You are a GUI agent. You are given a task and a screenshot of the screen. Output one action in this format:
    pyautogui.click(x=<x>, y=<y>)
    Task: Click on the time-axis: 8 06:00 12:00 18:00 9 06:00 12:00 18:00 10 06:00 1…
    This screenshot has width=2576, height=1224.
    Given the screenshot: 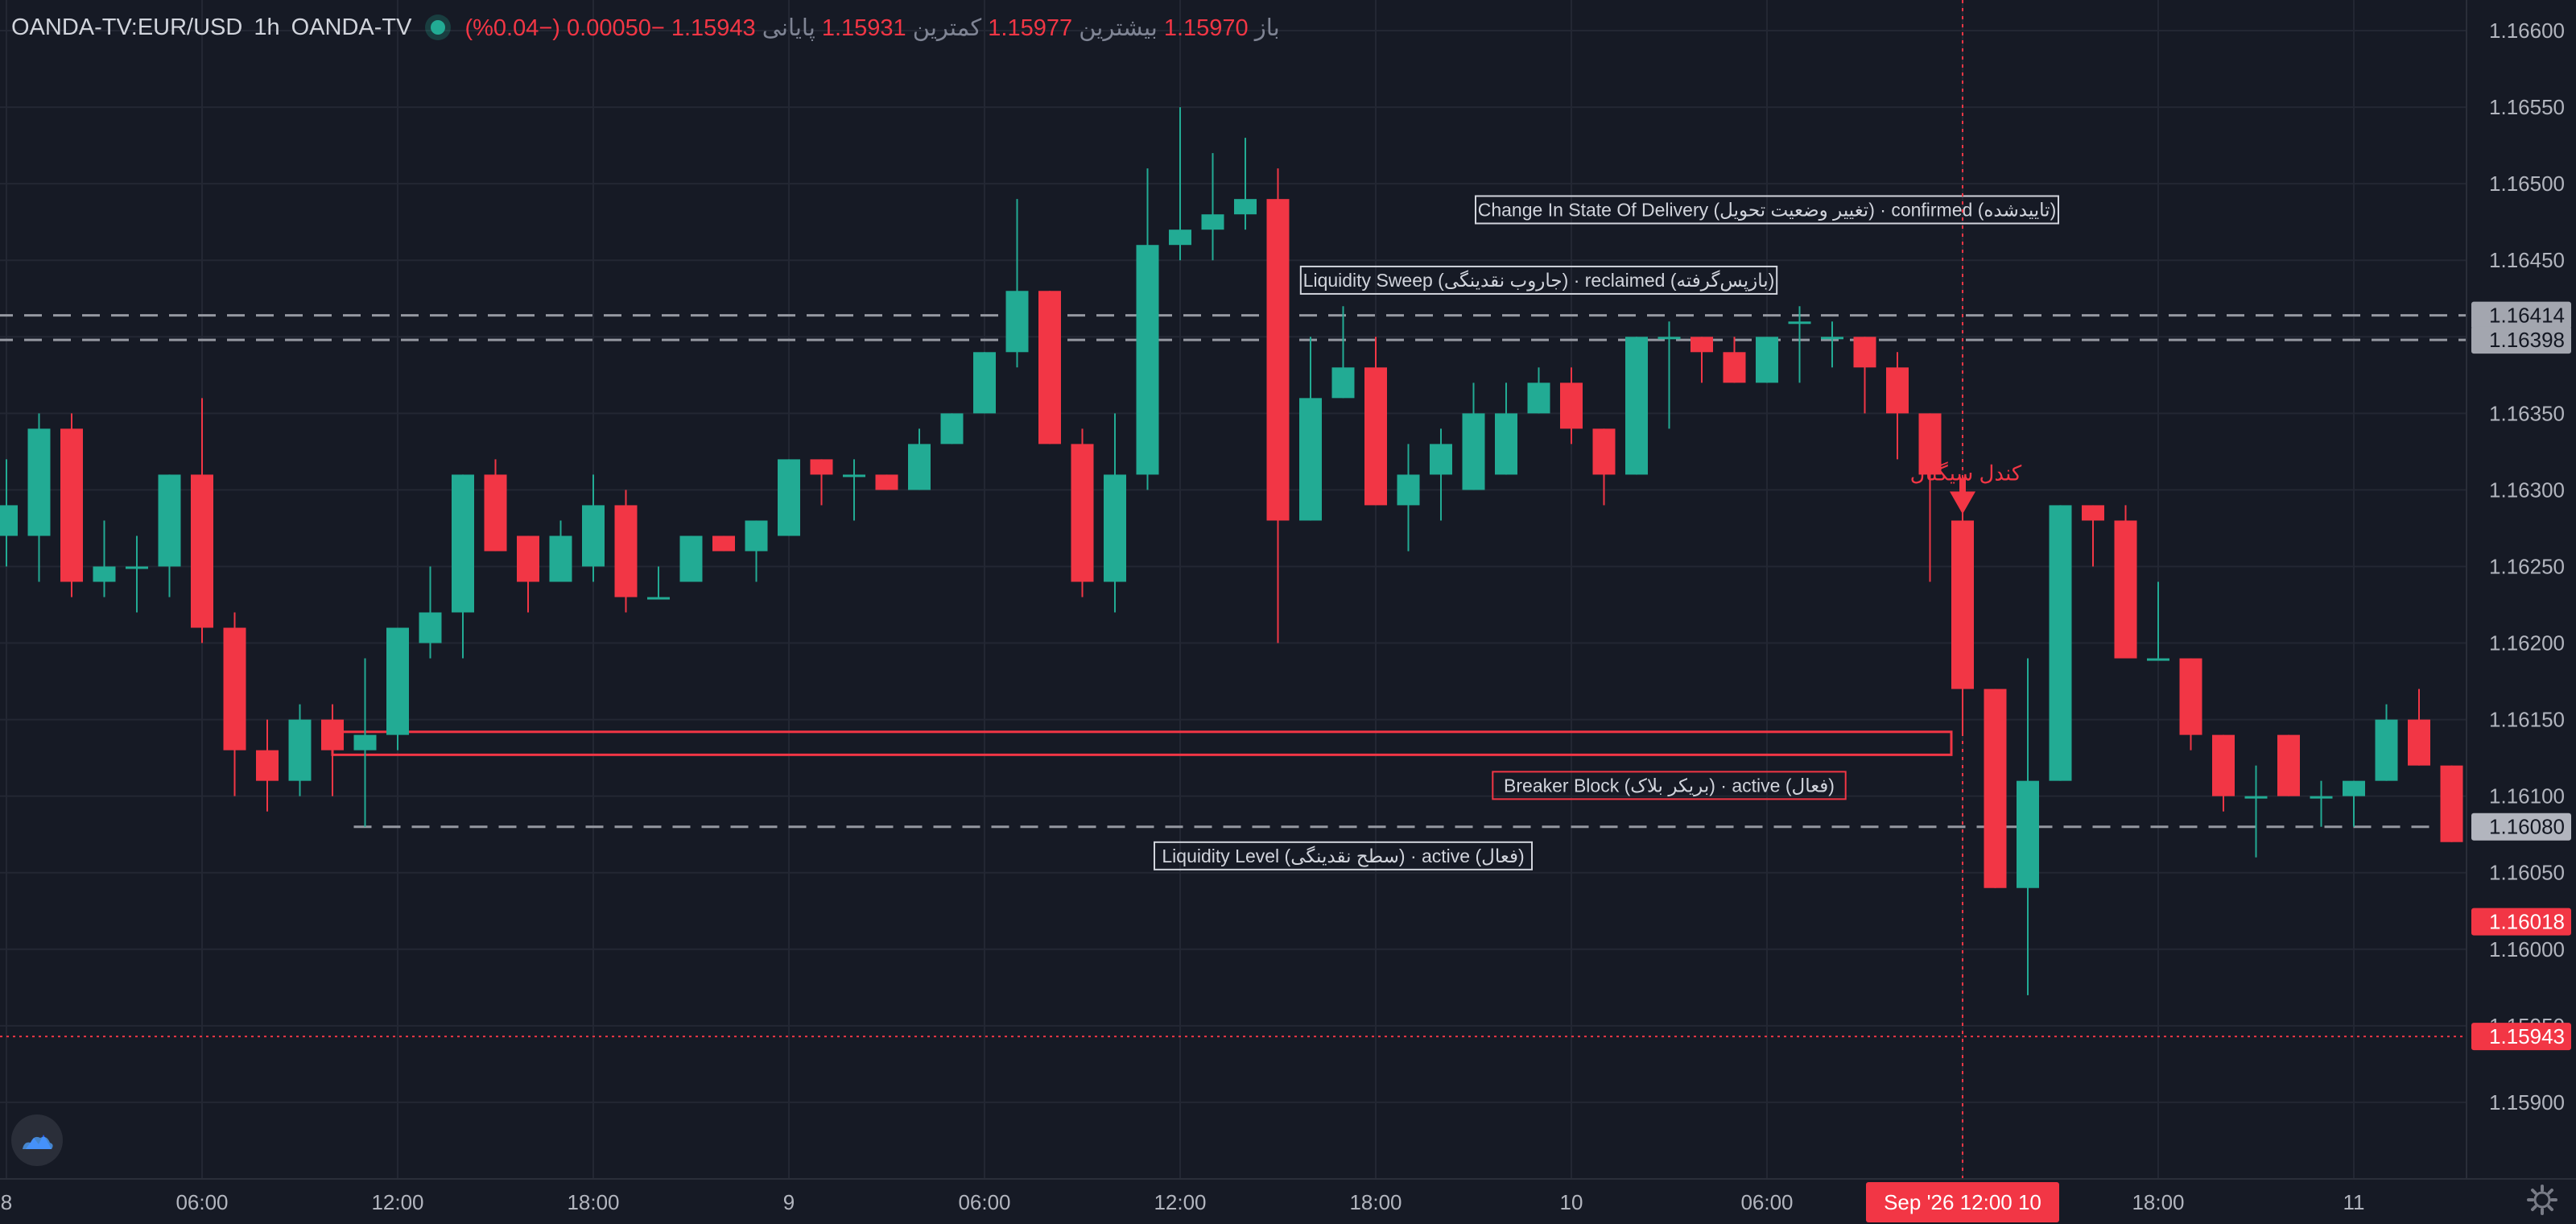 What is the action you would take?
    pyautogui.click(x=1288, y=1201)
    